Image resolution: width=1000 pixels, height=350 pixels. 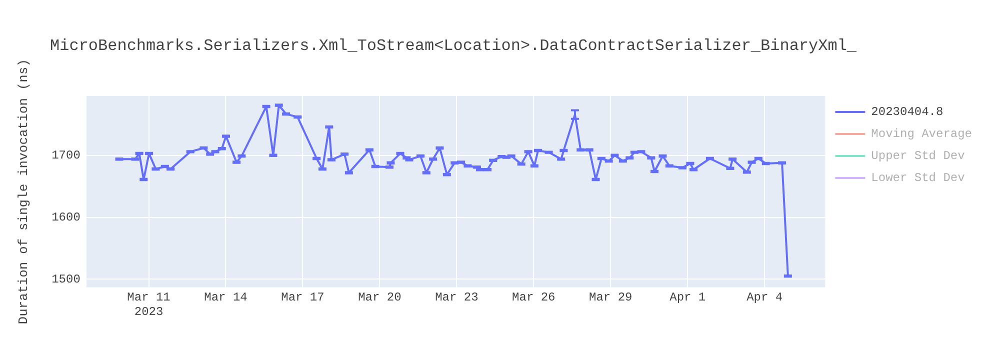 What do you see at coordinates (453, 46) in the screenshot?
I see `chart-title: MicroBenchmarks.Serializers.Xml_ToStream<Location>.DataContractSerializer_BinaryXml_` at bounding box center [453, 46].